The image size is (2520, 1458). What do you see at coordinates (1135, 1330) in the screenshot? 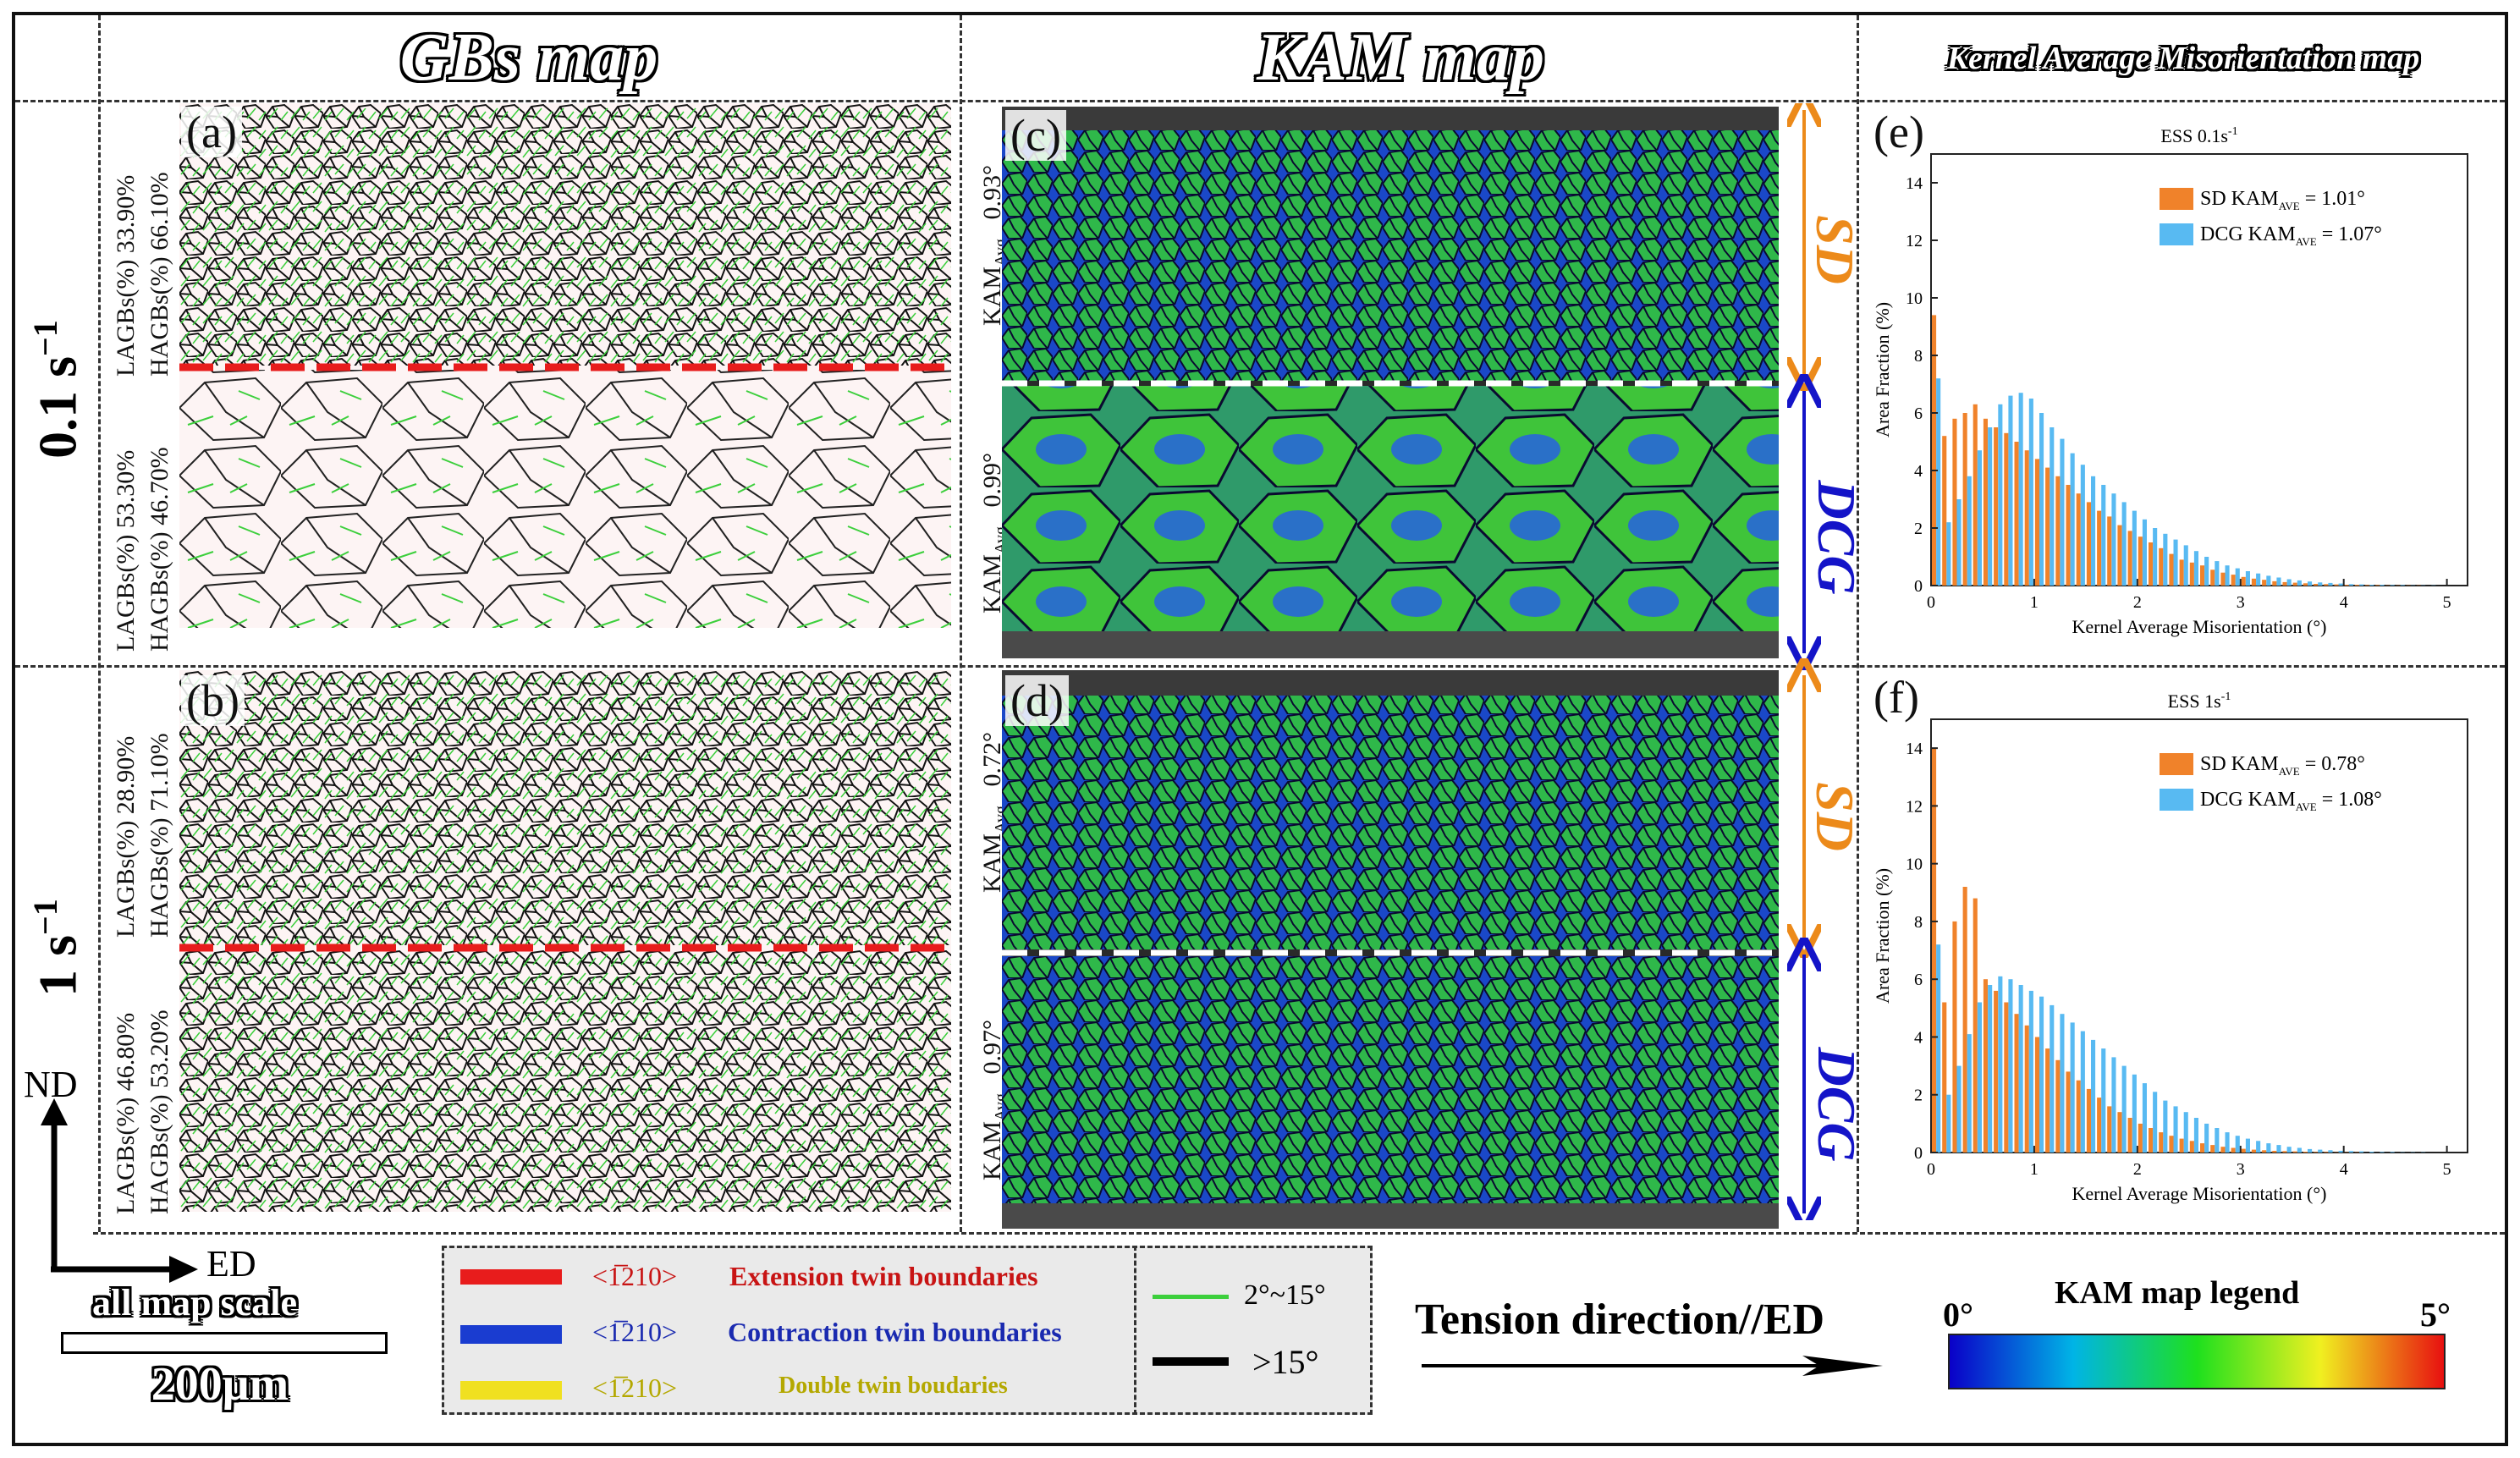
I see `legend-divider` at bounding box center [1135, 1330].